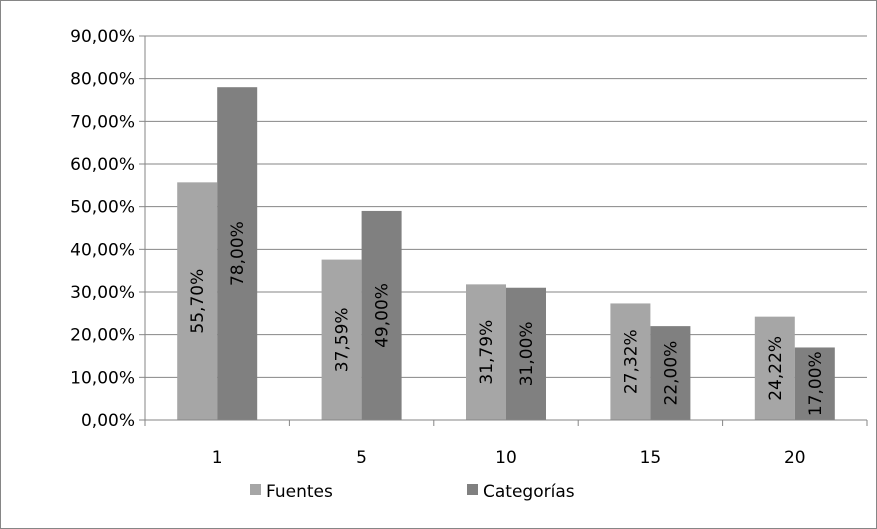 This screenshot has height=529, width=877. I want to click on data-label: 31,00%, so click(527, 353).